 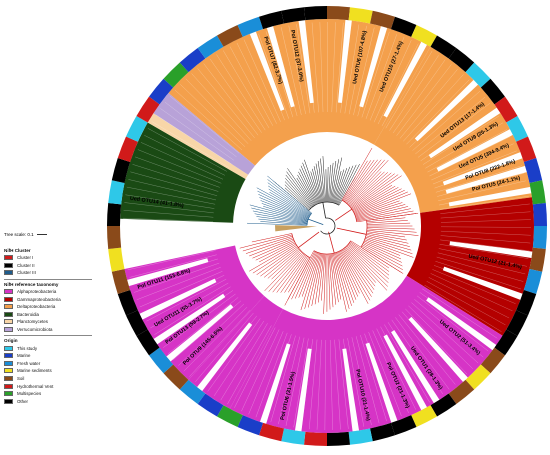 I want to click on legend-label: Marine sediments, so click(x=34, y=370).